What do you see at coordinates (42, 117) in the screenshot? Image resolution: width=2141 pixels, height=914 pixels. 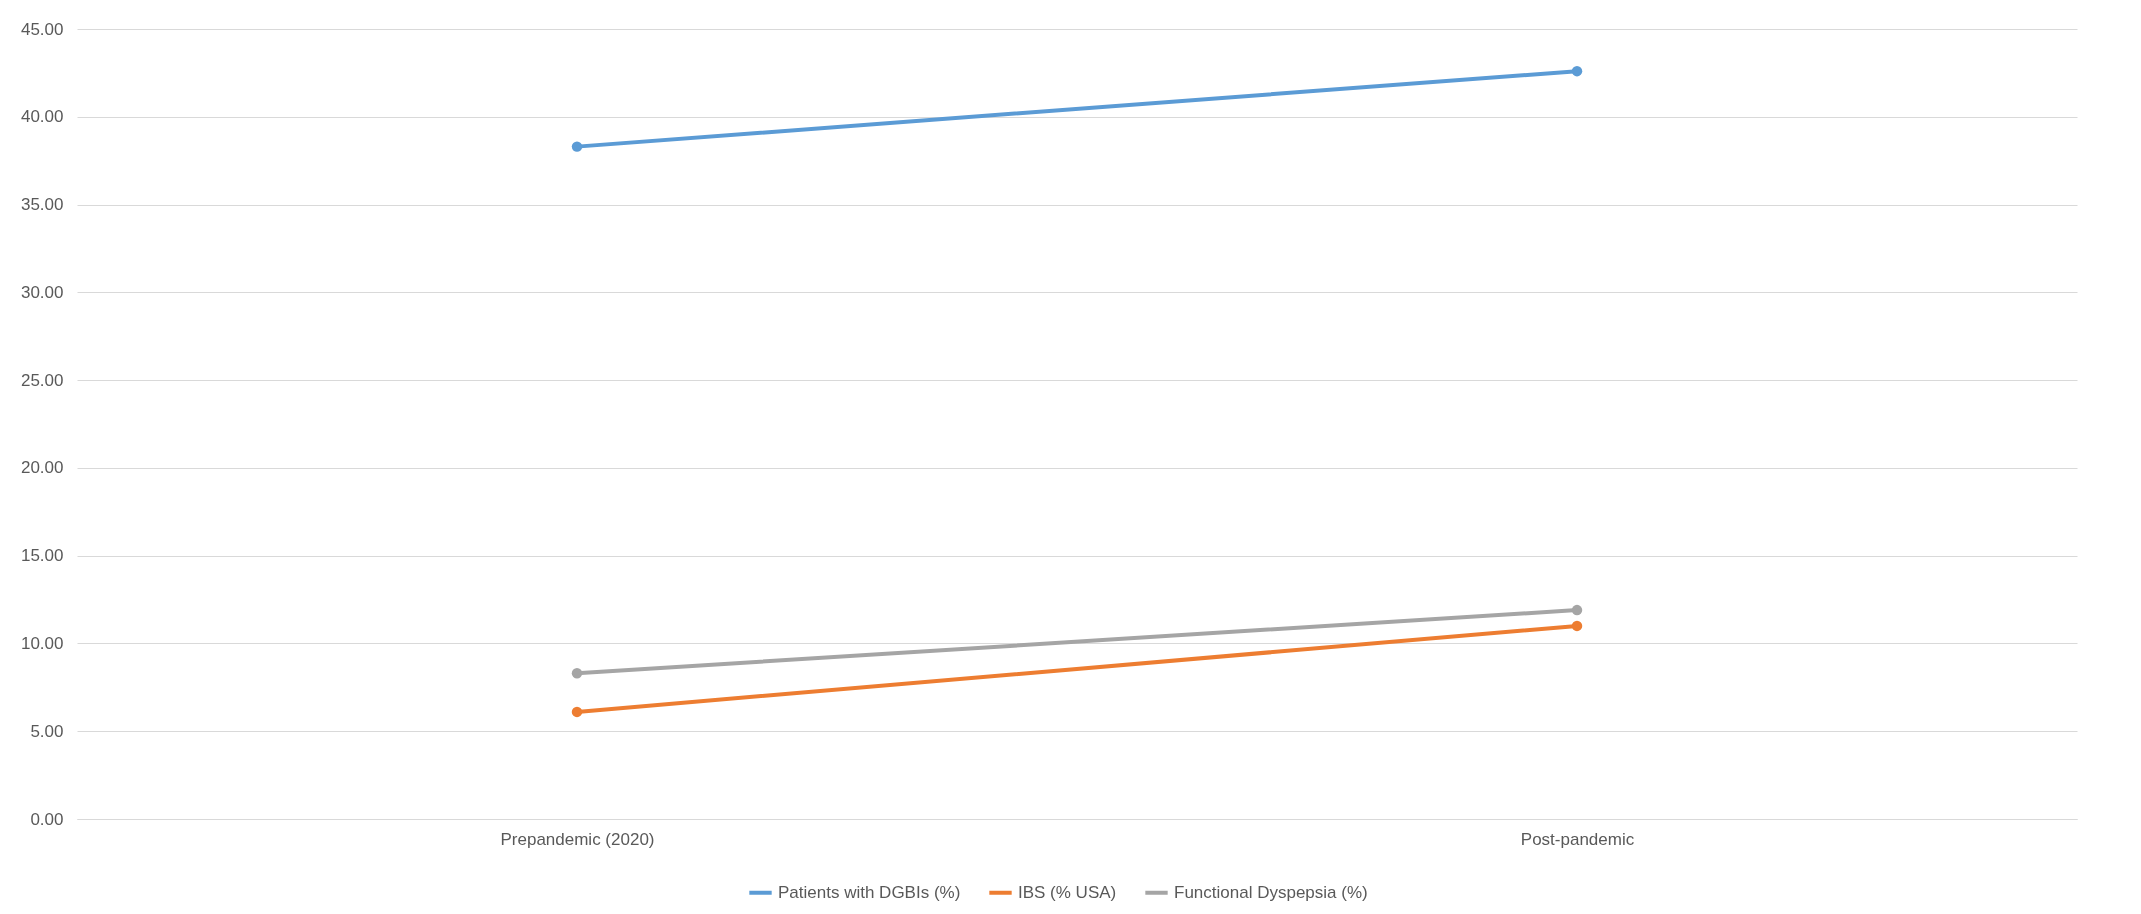 I see `y-tick-label: 40.00` at bounding box center [42, 117].